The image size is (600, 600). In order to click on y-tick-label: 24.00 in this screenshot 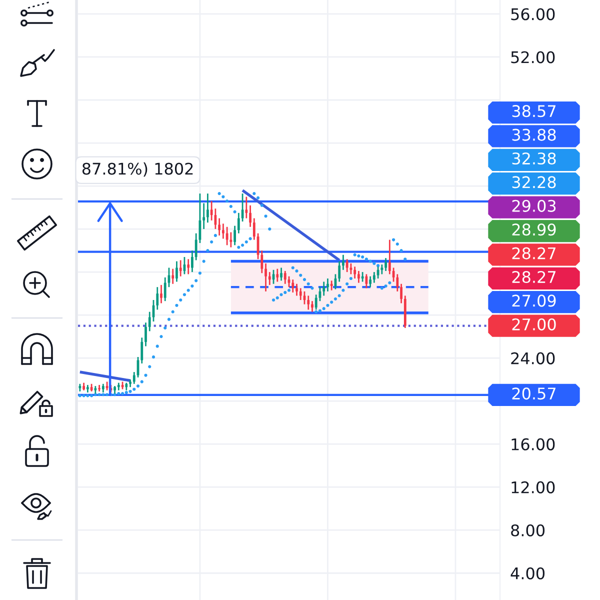, I will do `click(533, 358)`.